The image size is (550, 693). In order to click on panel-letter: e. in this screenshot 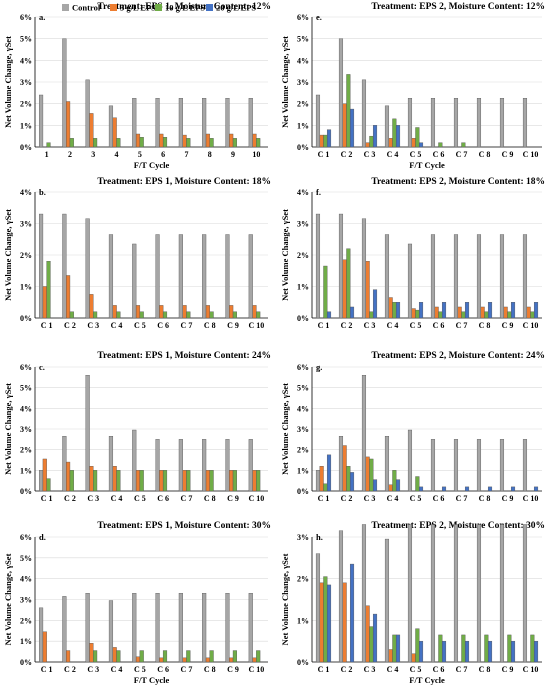, I will do `click(319, 17)`.